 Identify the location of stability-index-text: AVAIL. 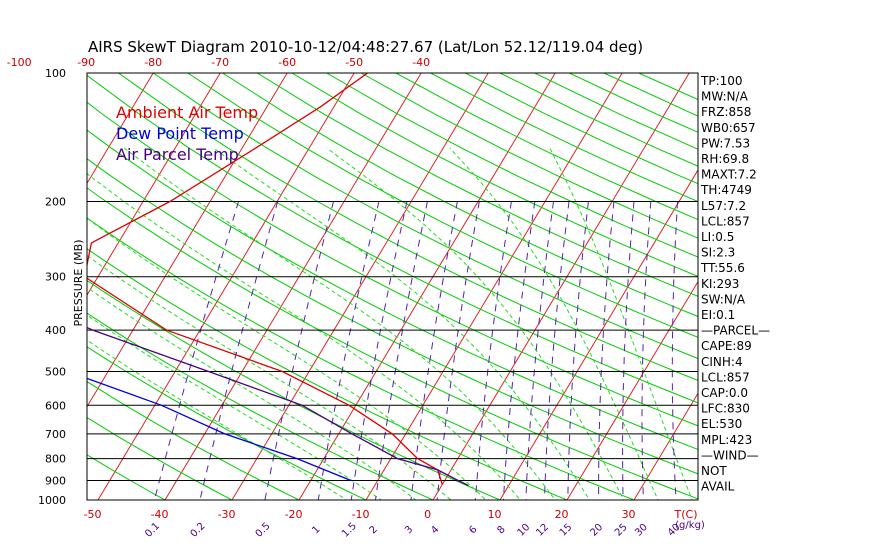
(718, 487).